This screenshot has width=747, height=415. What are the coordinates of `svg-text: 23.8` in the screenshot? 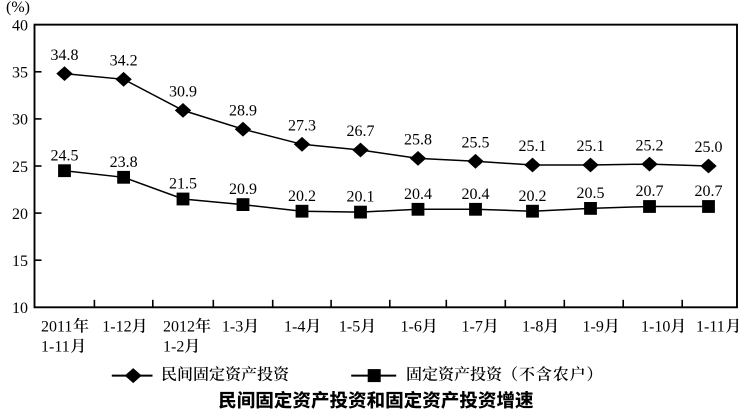 It's located at (124, 162).